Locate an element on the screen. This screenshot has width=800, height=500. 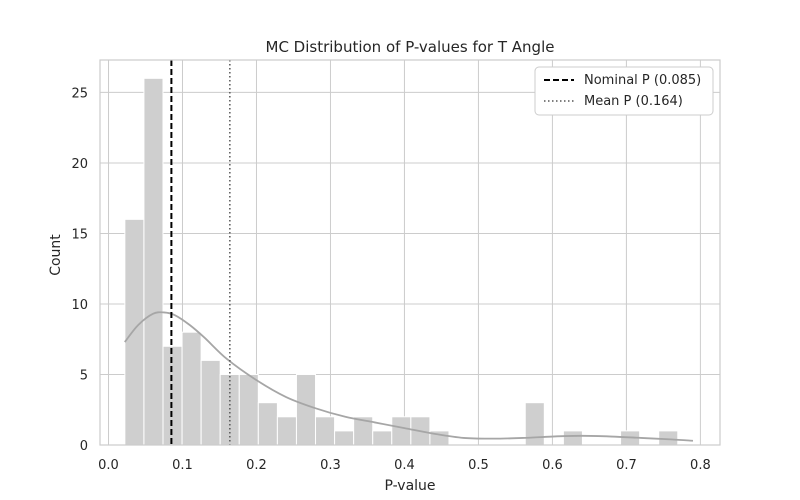
y-tick-label: 10 is located at coordinates (79, 305).